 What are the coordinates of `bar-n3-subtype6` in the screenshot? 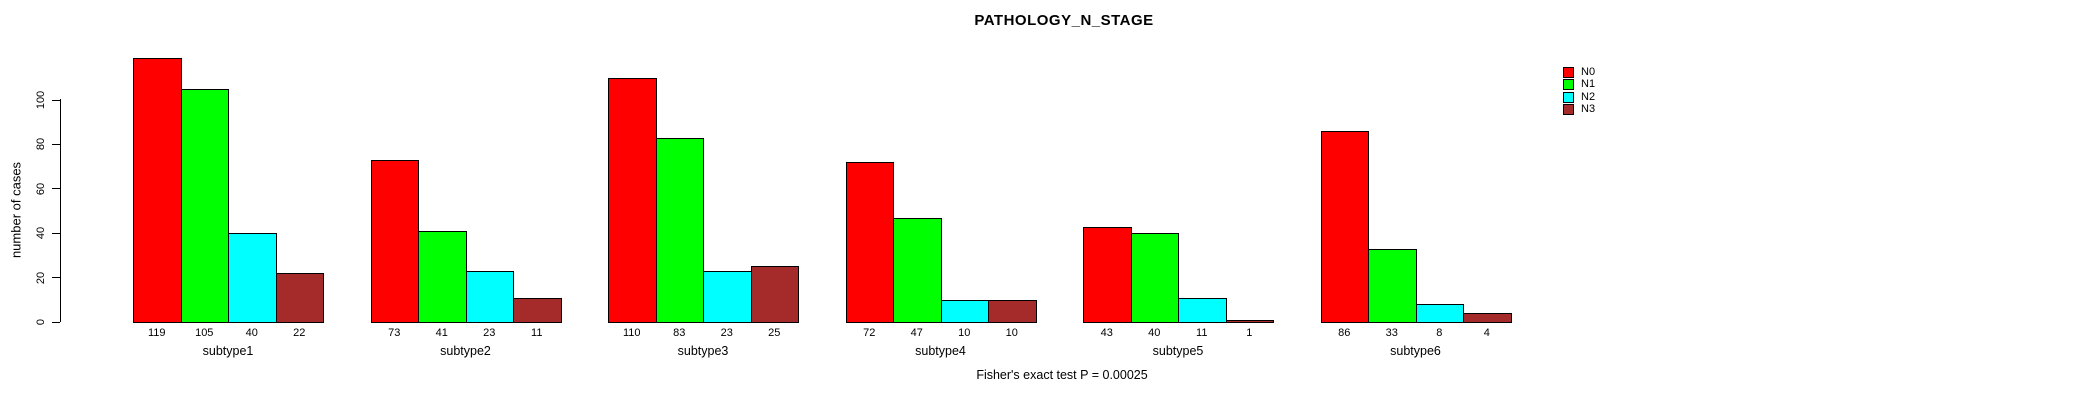 It's located at (1487, 318).